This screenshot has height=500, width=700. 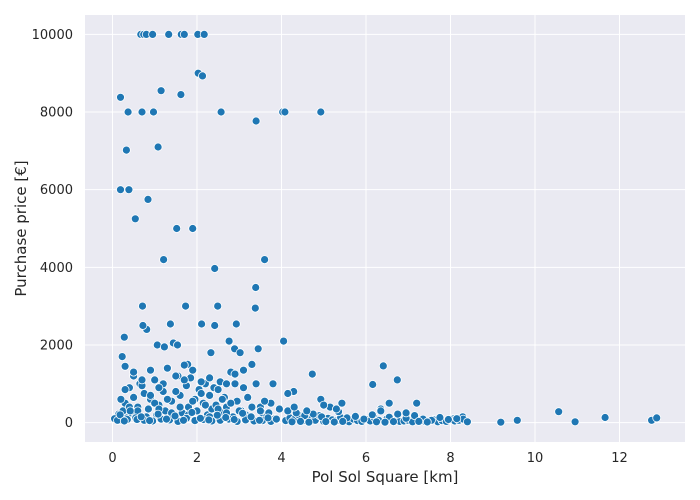 What do you see at coordinates (56, 268) in the screenshot?
I see `y-tick-label: 4000` at bounding box center [56, 268].